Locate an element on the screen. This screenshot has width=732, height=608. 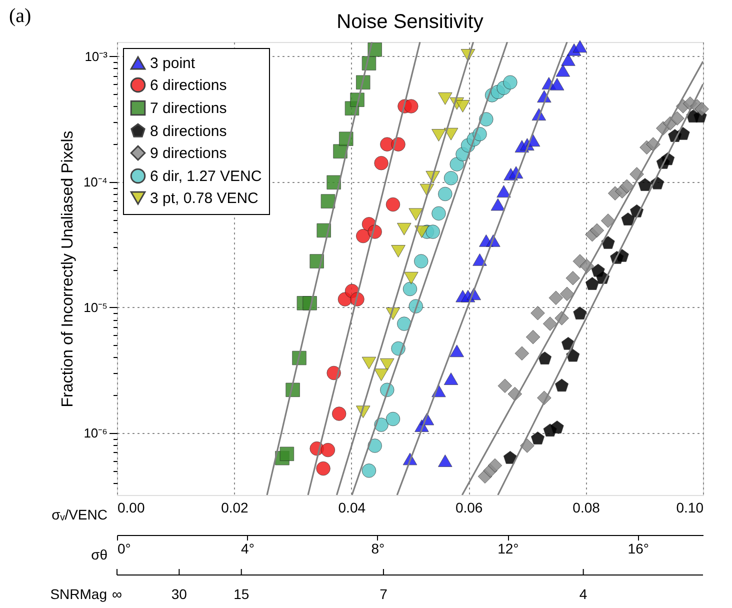
text: 7 is located at coordinates (384, 594).